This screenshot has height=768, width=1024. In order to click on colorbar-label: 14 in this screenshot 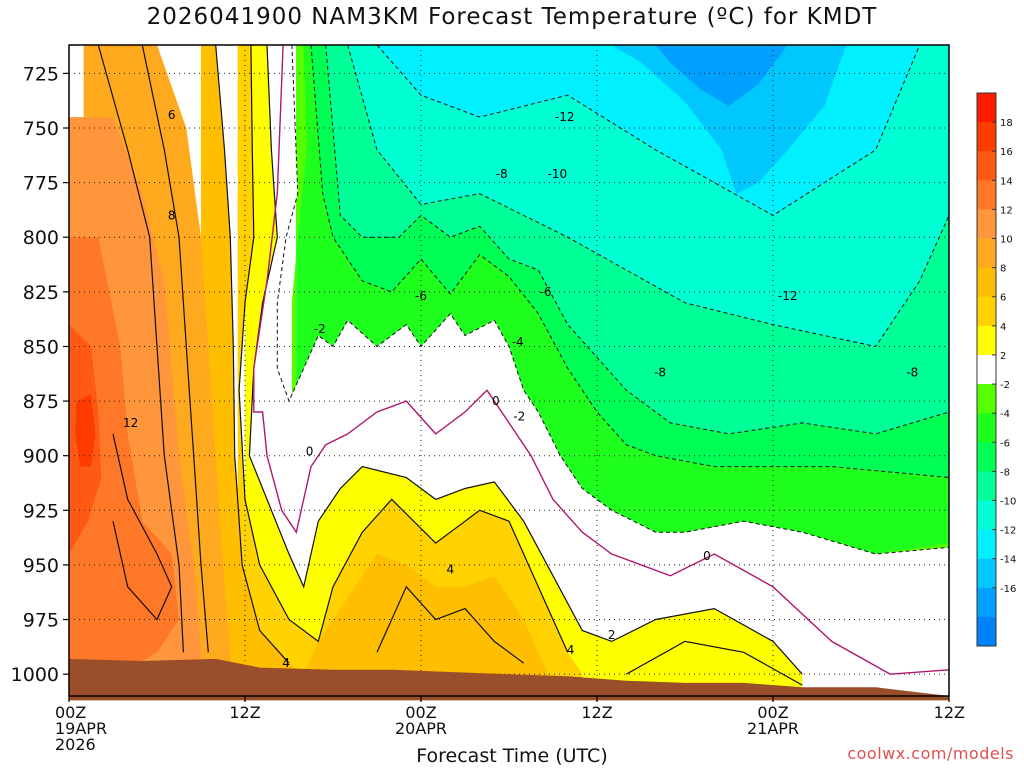, I will do `click(1006, 181)`.